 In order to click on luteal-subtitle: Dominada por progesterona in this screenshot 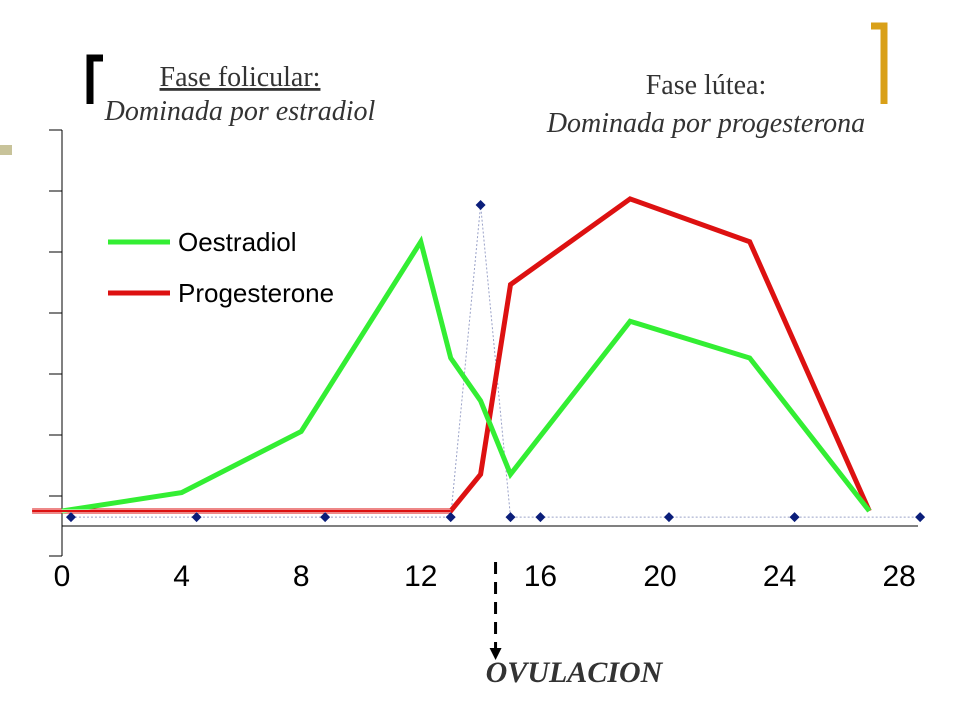, I will do `click(705, 123)`.